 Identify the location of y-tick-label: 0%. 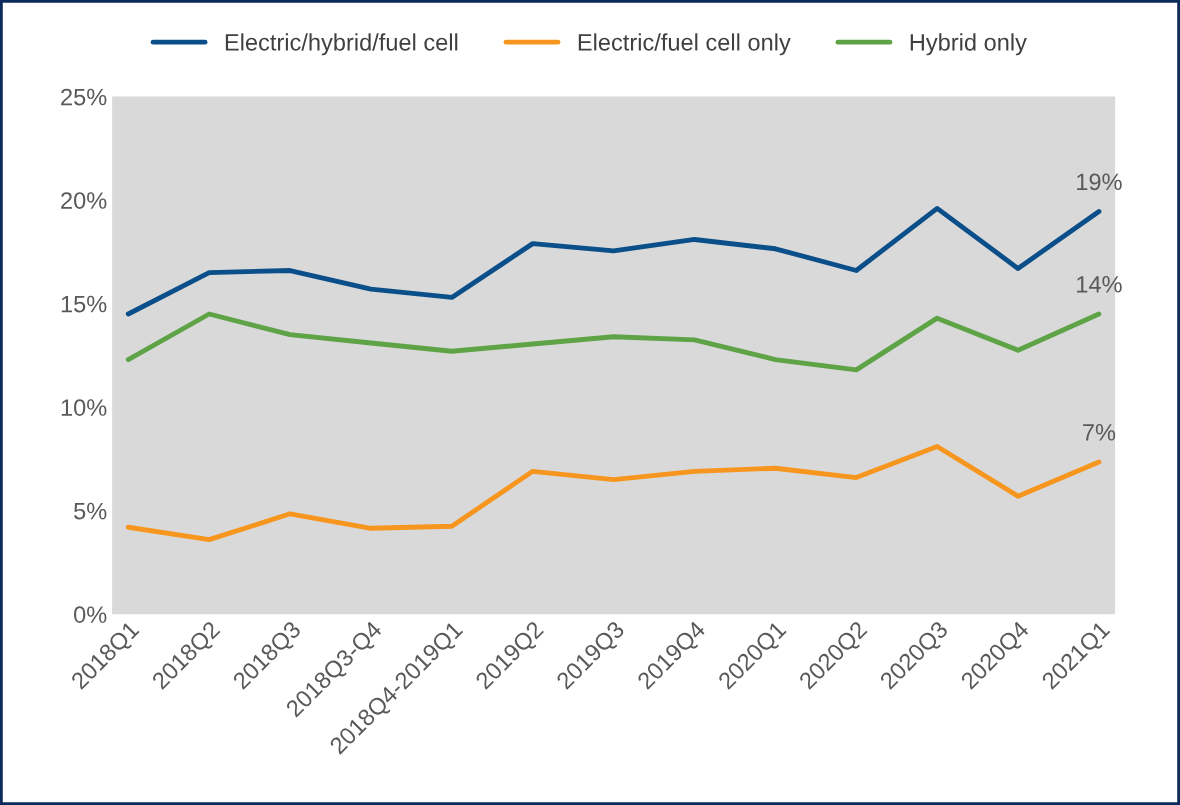
(90, 614).